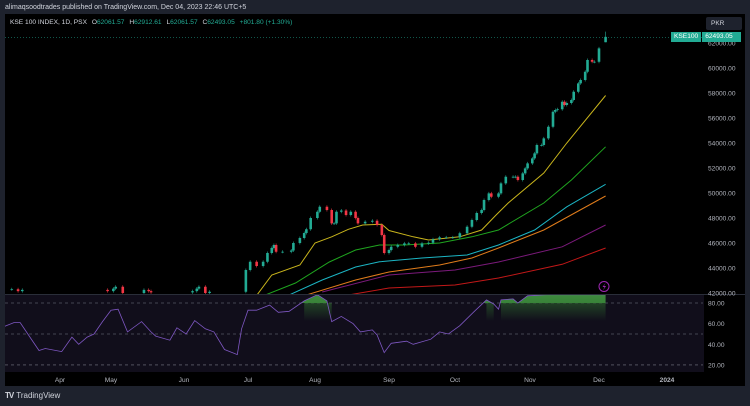 The image size is (750, 406). What do you see at coordinates (305, 299) in the screenshot?
I see `rsi-overbought-area` at bounding box center [305, 299].